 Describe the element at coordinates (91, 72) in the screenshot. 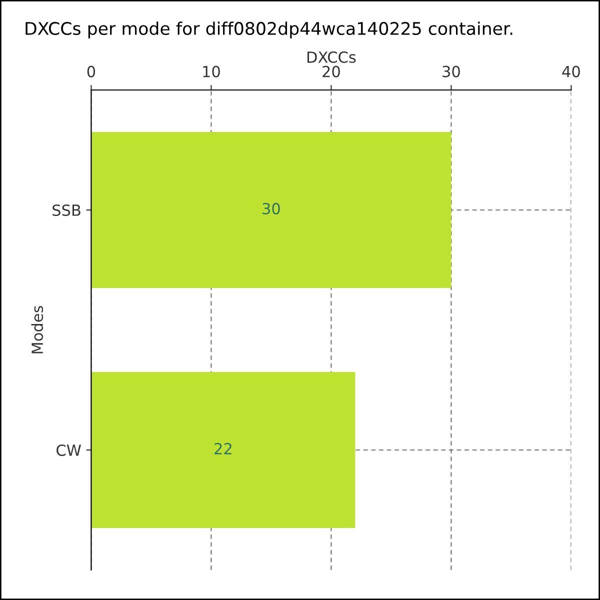

I see `x-tick-label: 0` at that location.